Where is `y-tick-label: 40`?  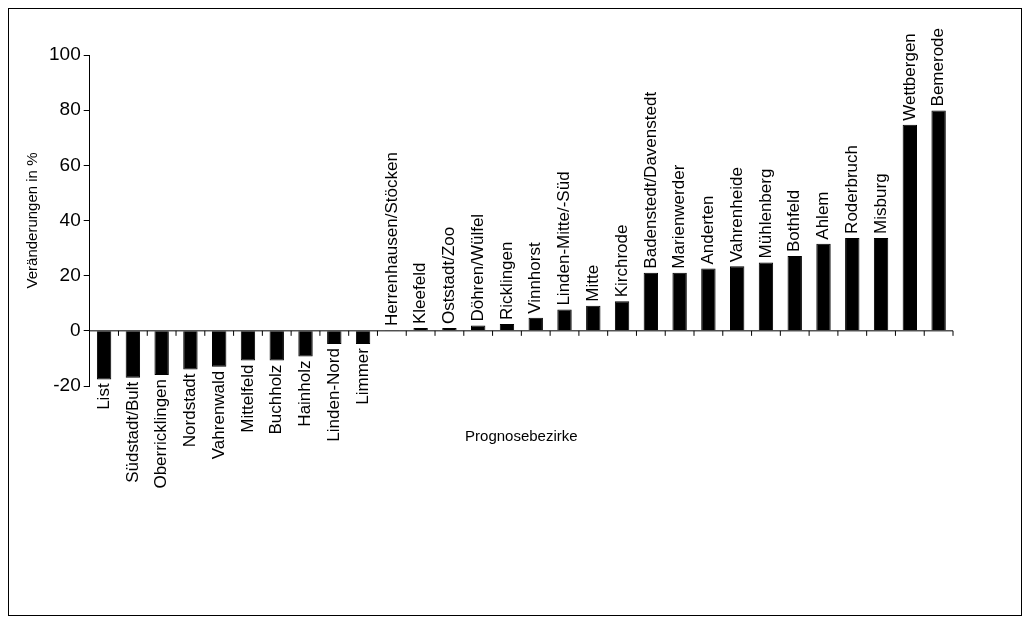 y-tick-label: 40 is located at coordinates (70, 219).